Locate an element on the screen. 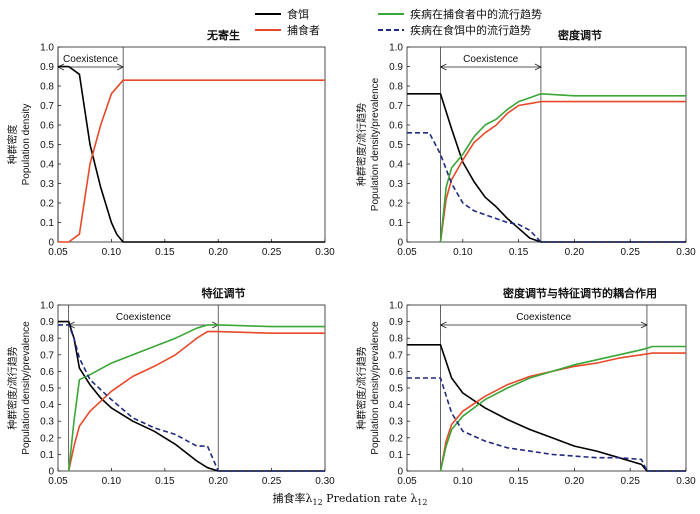 The image size is (700, 514). x-tick-label: 0.30 is located at coordinates (325, 481).